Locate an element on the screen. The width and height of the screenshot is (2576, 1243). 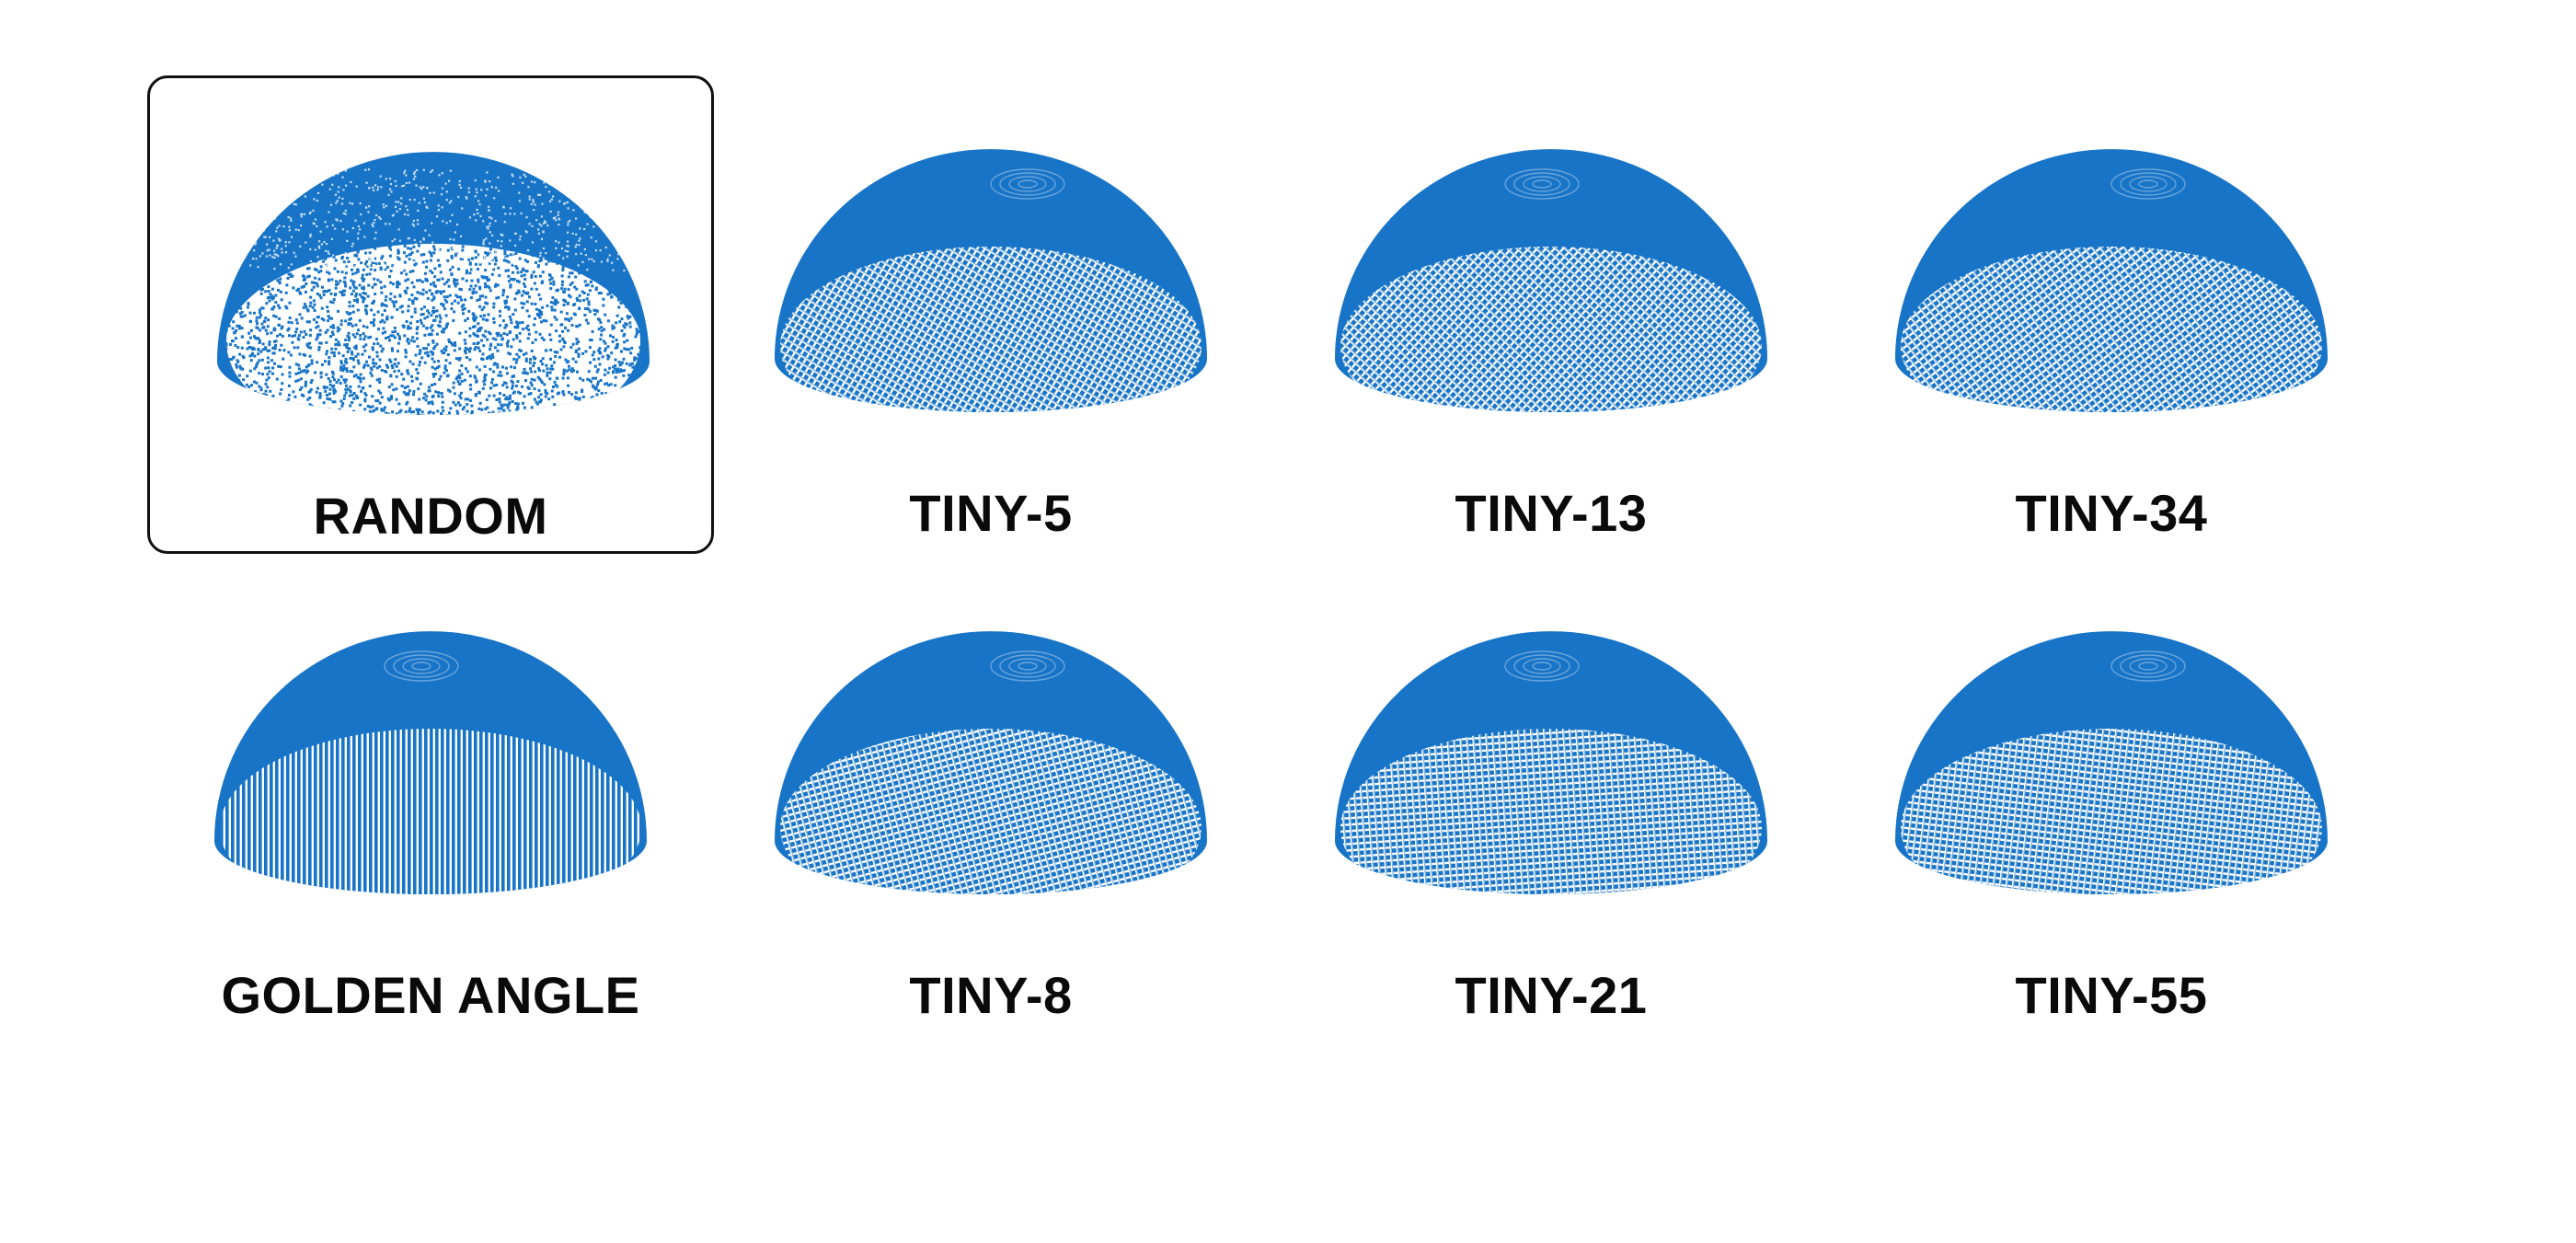
panel-label-tiny-55: TINY-55 is located at coordinates (2111, 995).